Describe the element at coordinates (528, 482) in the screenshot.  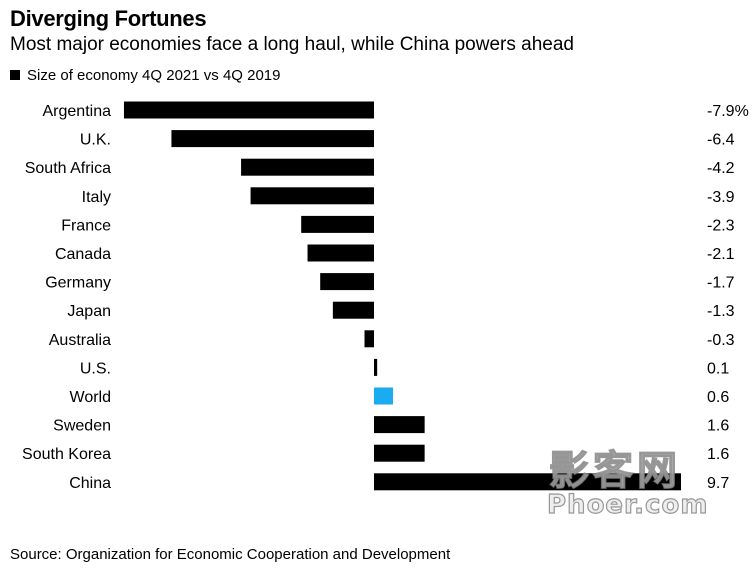
I see `bar-china` at that location.